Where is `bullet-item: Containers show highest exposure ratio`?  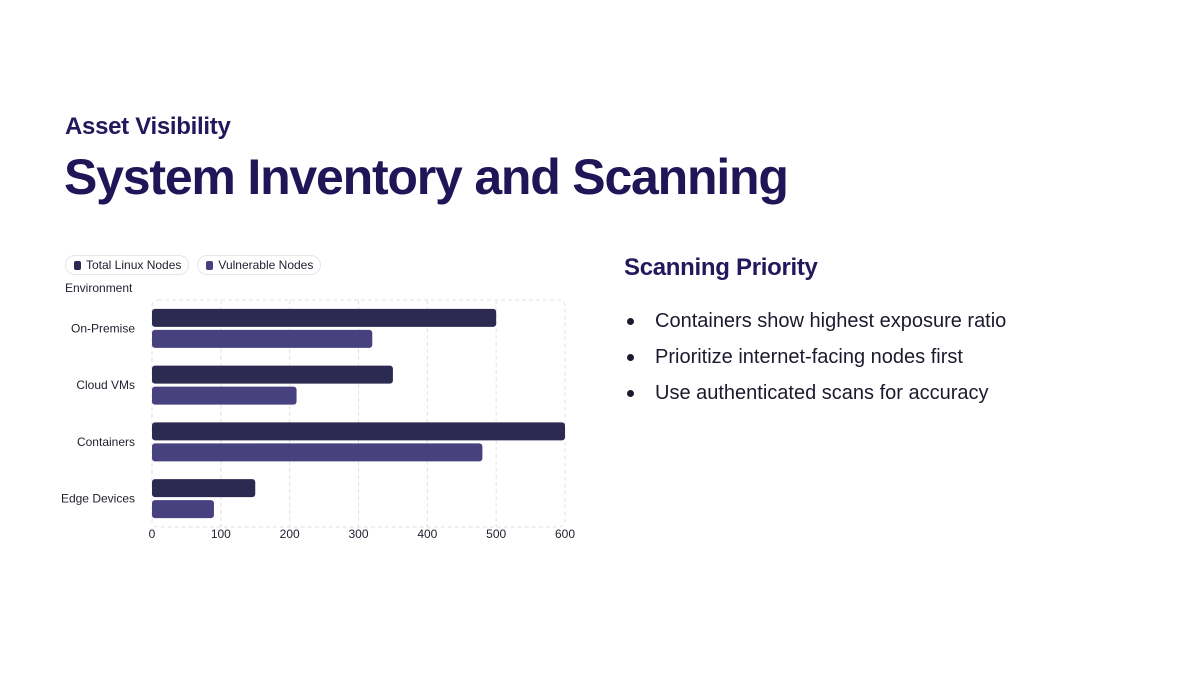 bullet-item: Containers show highest exposure ratio is located at coordinates (815, 321).